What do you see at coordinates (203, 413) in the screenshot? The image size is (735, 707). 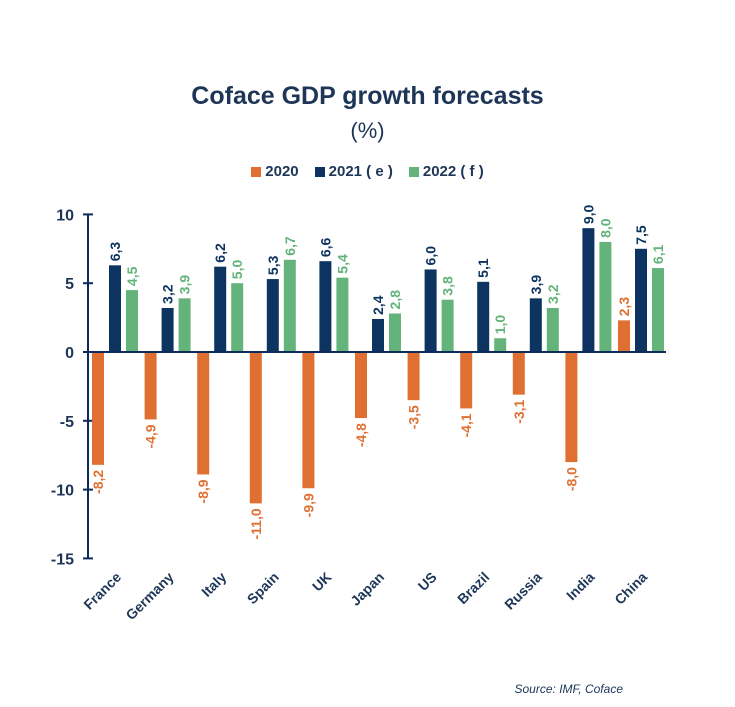 I see `bar-2020-italy` at bounding box center [203, 413].